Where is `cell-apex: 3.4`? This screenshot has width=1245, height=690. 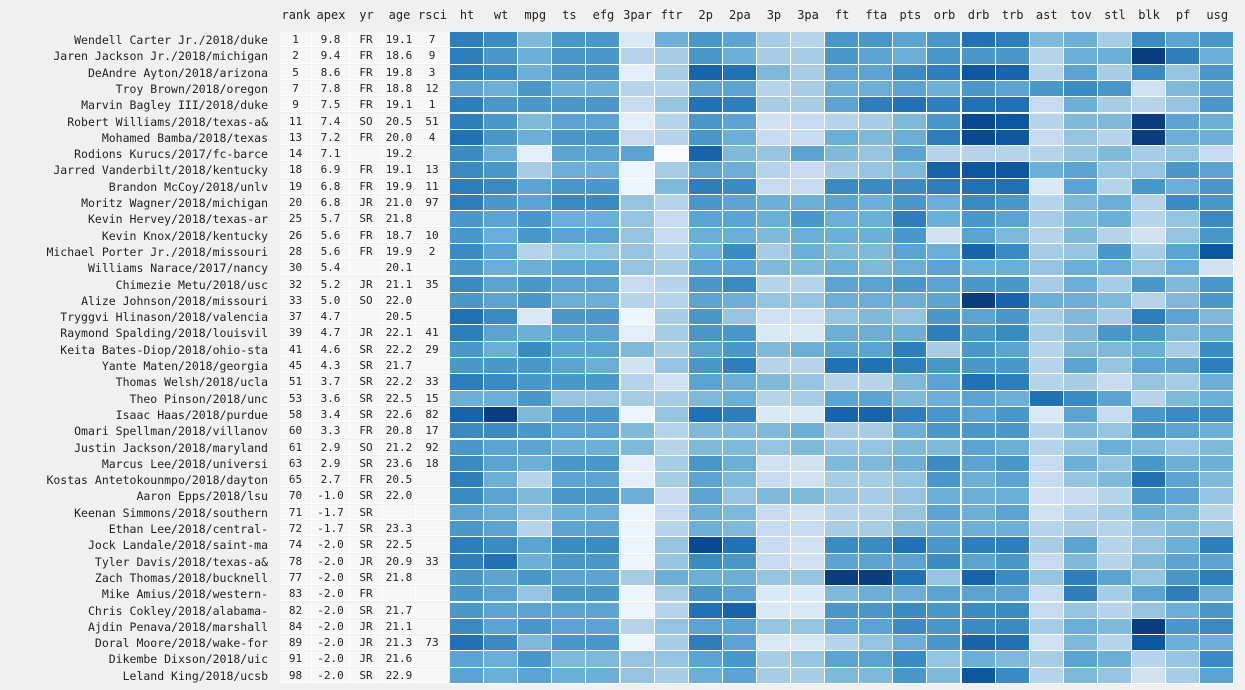
cell-apex: 3.4 is located at coordinates (331, 414).